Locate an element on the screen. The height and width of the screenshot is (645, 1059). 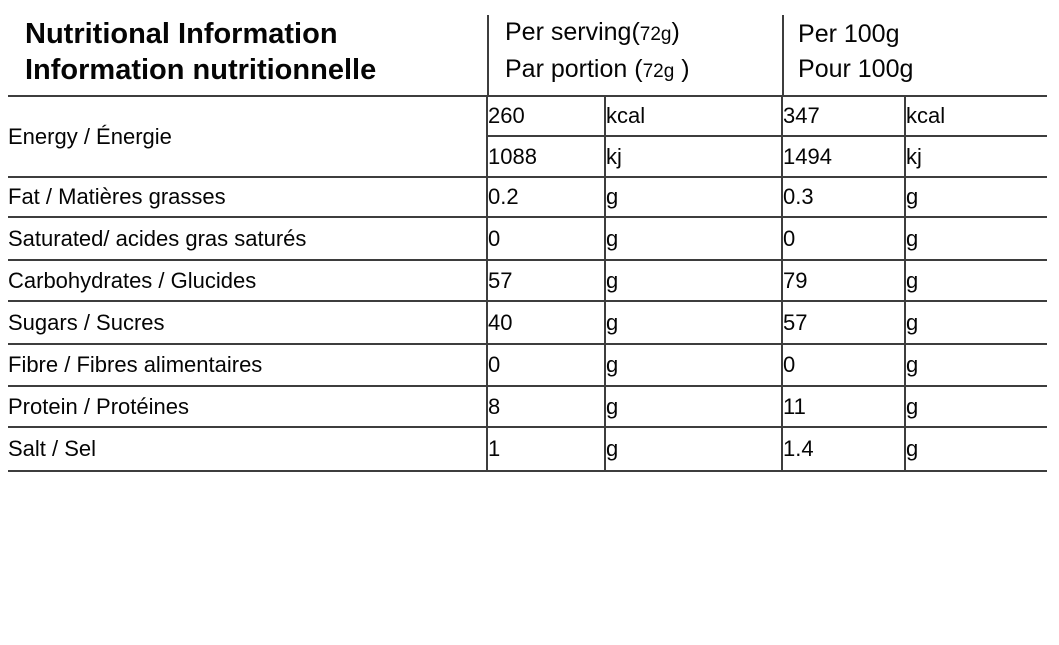
saturated-row: Saturated/ acides gras saturés 0 g 0 g is located at coordinates (528, 239).